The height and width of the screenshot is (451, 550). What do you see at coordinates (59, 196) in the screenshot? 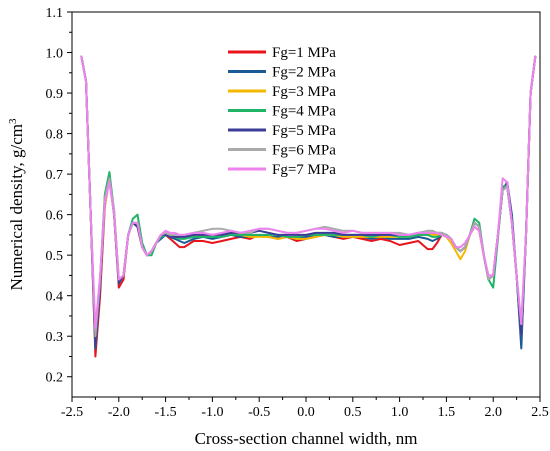
I see `y-axis: 0.2 0.3 0.4 0.5 0.6 0.7 0.8 0.9 1.0 1.1` at bounding box center [59, 196].